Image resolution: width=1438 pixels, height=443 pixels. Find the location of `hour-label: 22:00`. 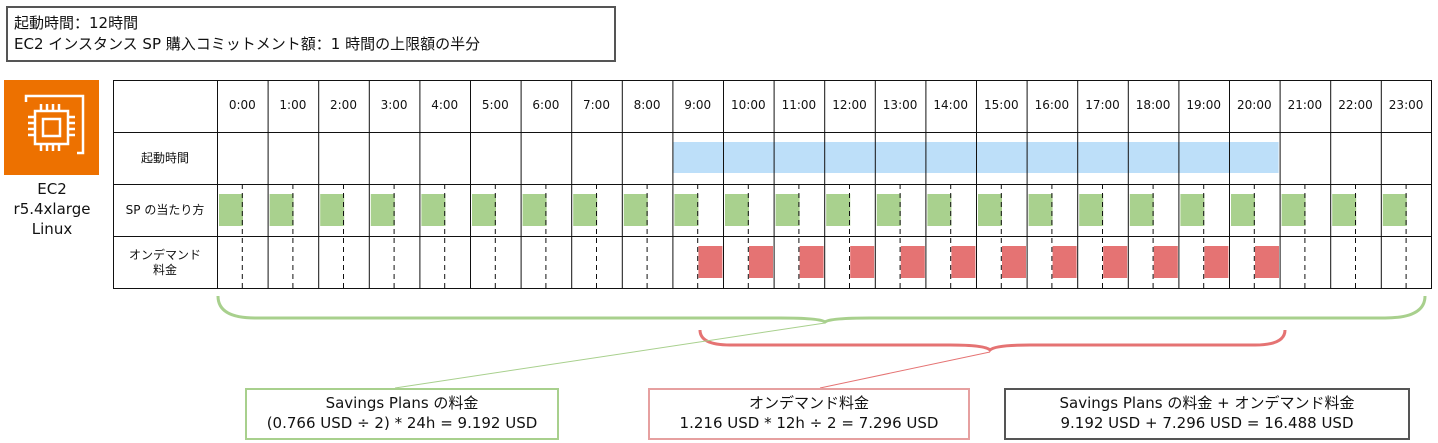

hour-label: 22:00 is located at coordinates (1355, 105).